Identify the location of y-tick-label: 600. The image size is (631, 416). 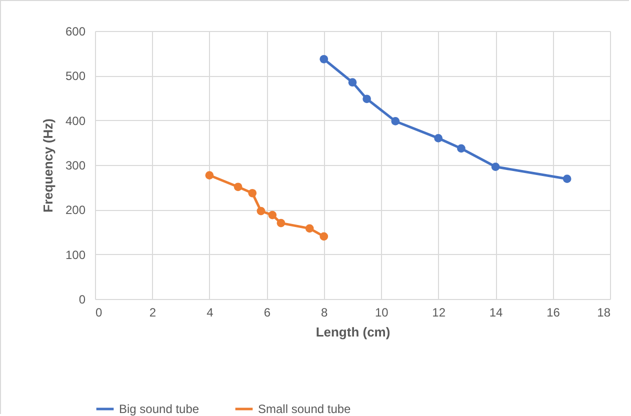
(75, 31).